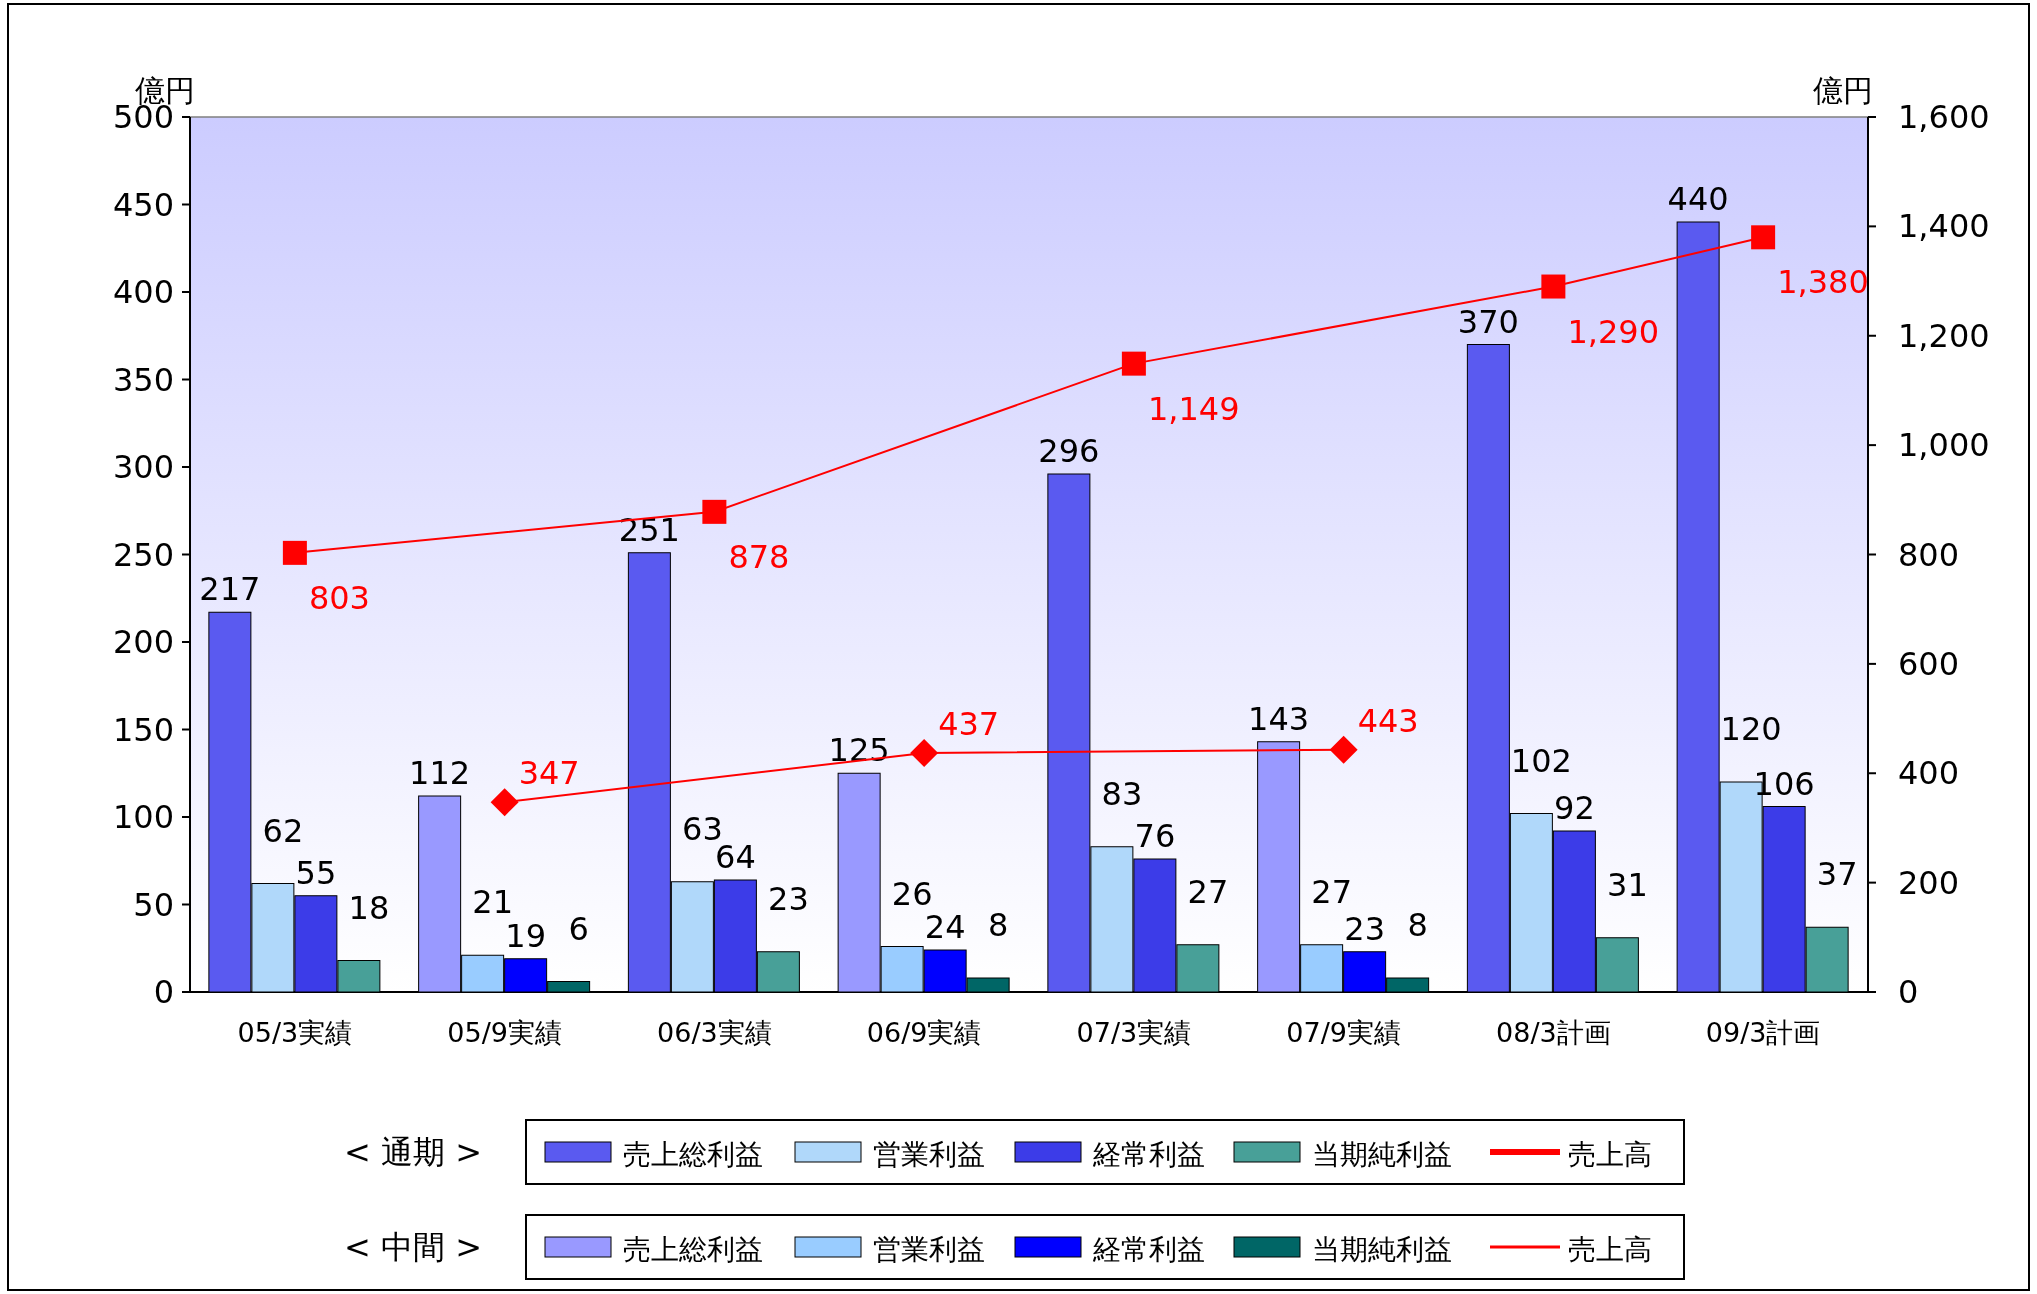 Image resolution: width=2037 pixels, height=1294 pixels. What do you see at coordinates (316, 872) in the screenshot?
I see `data-label: 55` at bounding box center [316, 872].